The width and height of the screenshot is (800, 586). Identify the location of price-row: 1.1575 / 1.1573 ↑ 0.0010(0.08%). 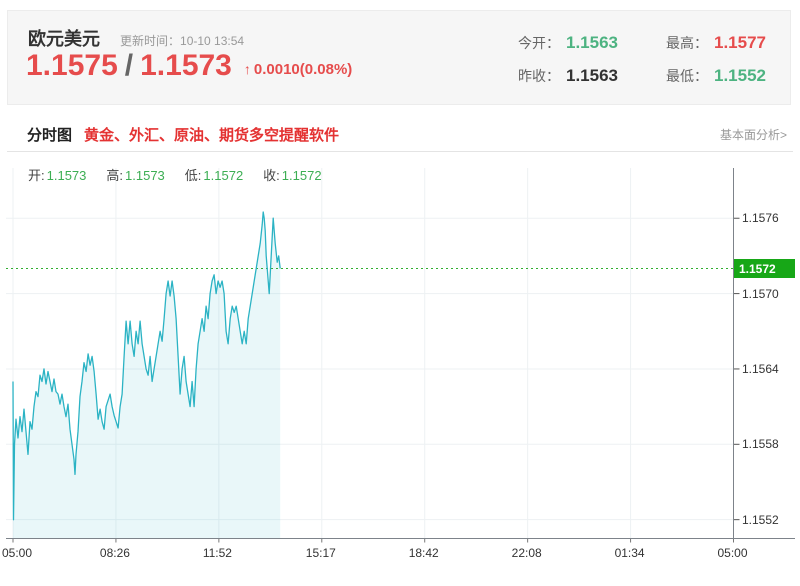
(189, 66).